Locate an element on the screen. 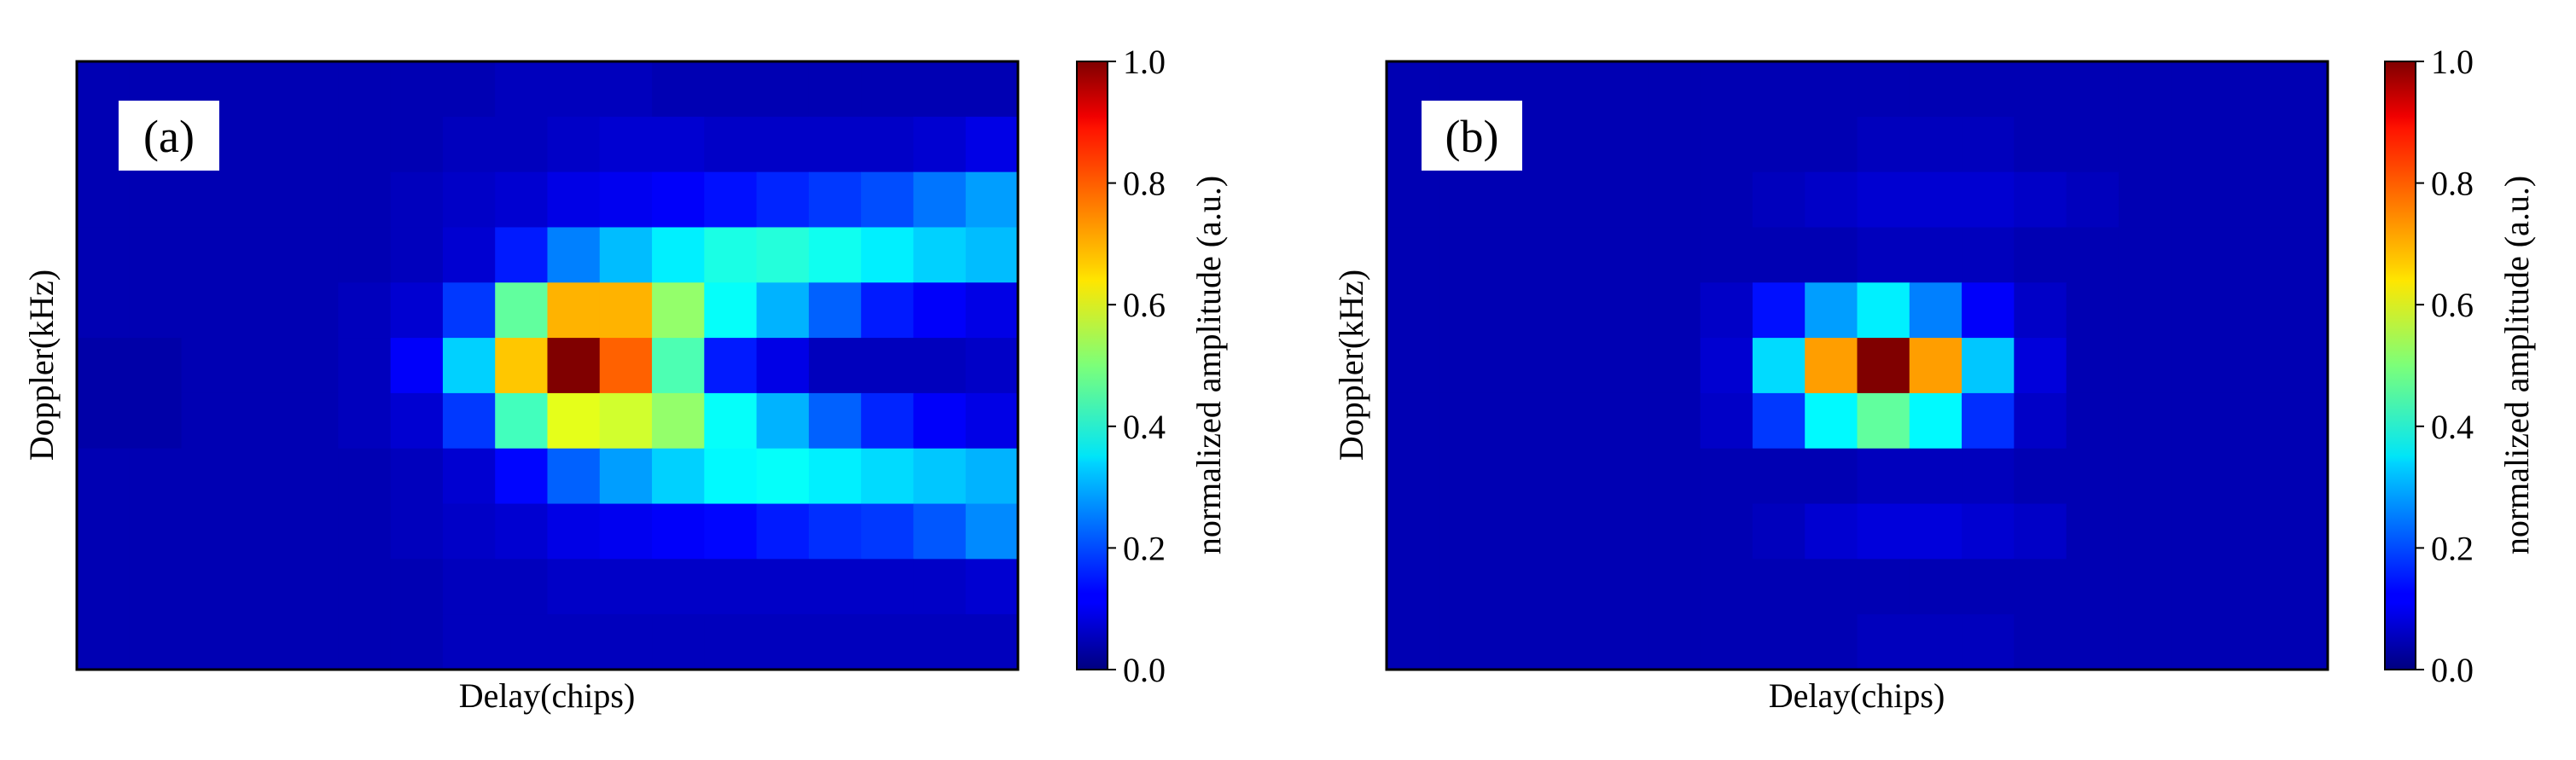 This screenshot has height=760, width=2576. colorbar-tick-label-a: 0.8 is located at coordinates (1144, 184).